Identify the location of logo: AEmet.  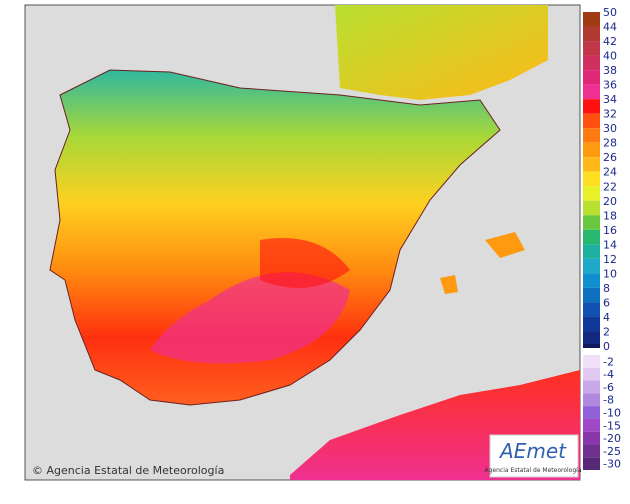
(532, 451).